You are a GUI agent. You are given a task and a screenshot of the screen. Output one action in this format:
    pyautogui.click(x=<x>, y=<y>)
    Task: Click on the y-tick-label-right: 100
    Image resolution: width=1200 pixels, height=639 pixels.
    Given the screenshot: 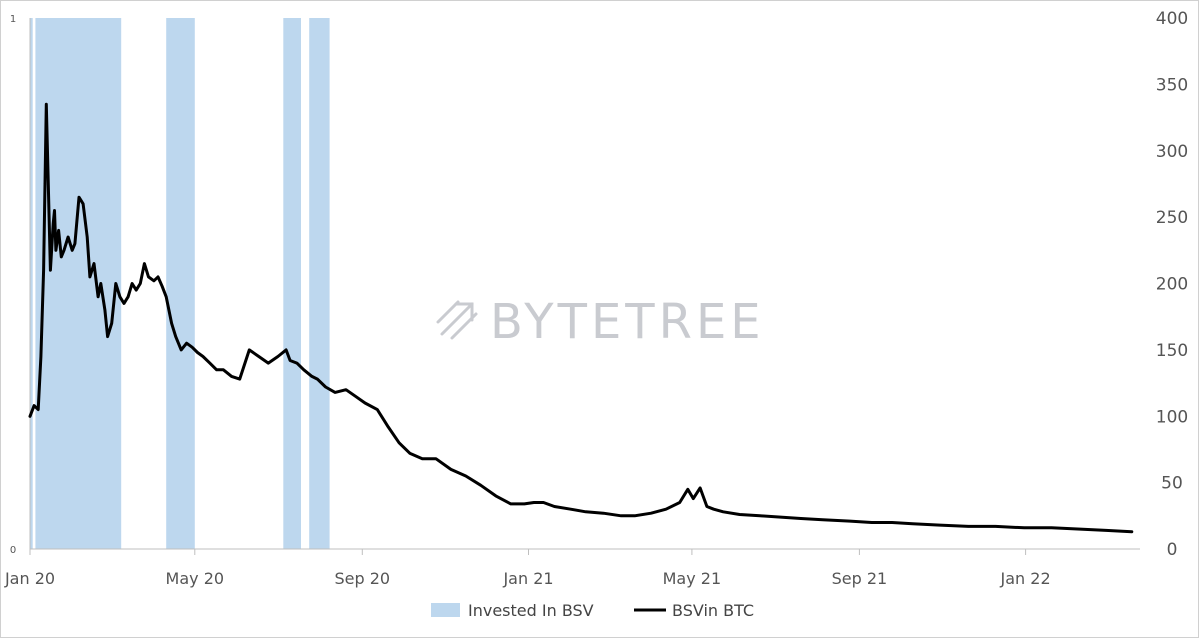 What is the action you would take?
    pyautogui.click(x=1172, y=417)
    